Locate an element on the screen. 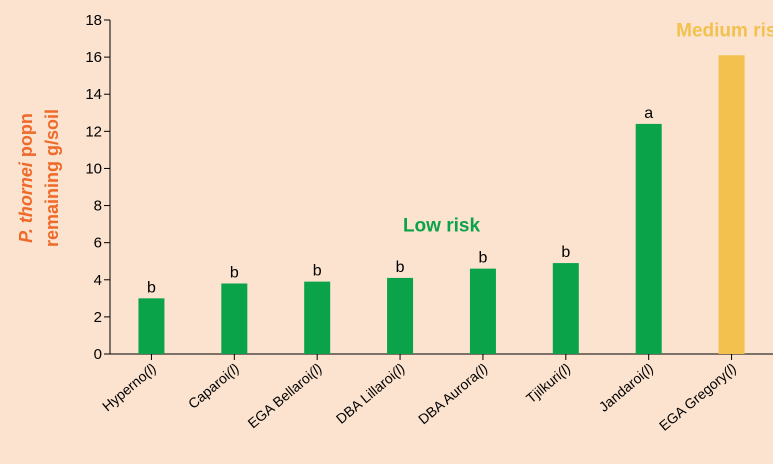  risk-annotation: Low risk is located at coordinates (442, 226).